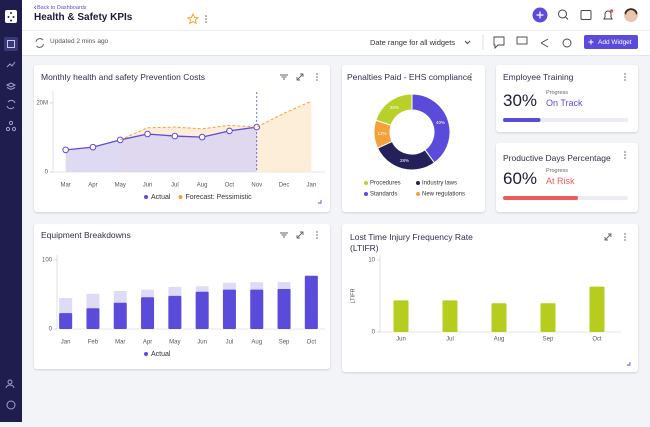 The image size is (650, 427). What do you see at coordinates (336, 43) in the screenshot?
I see `toolbar` at bounding box center [336, 43].